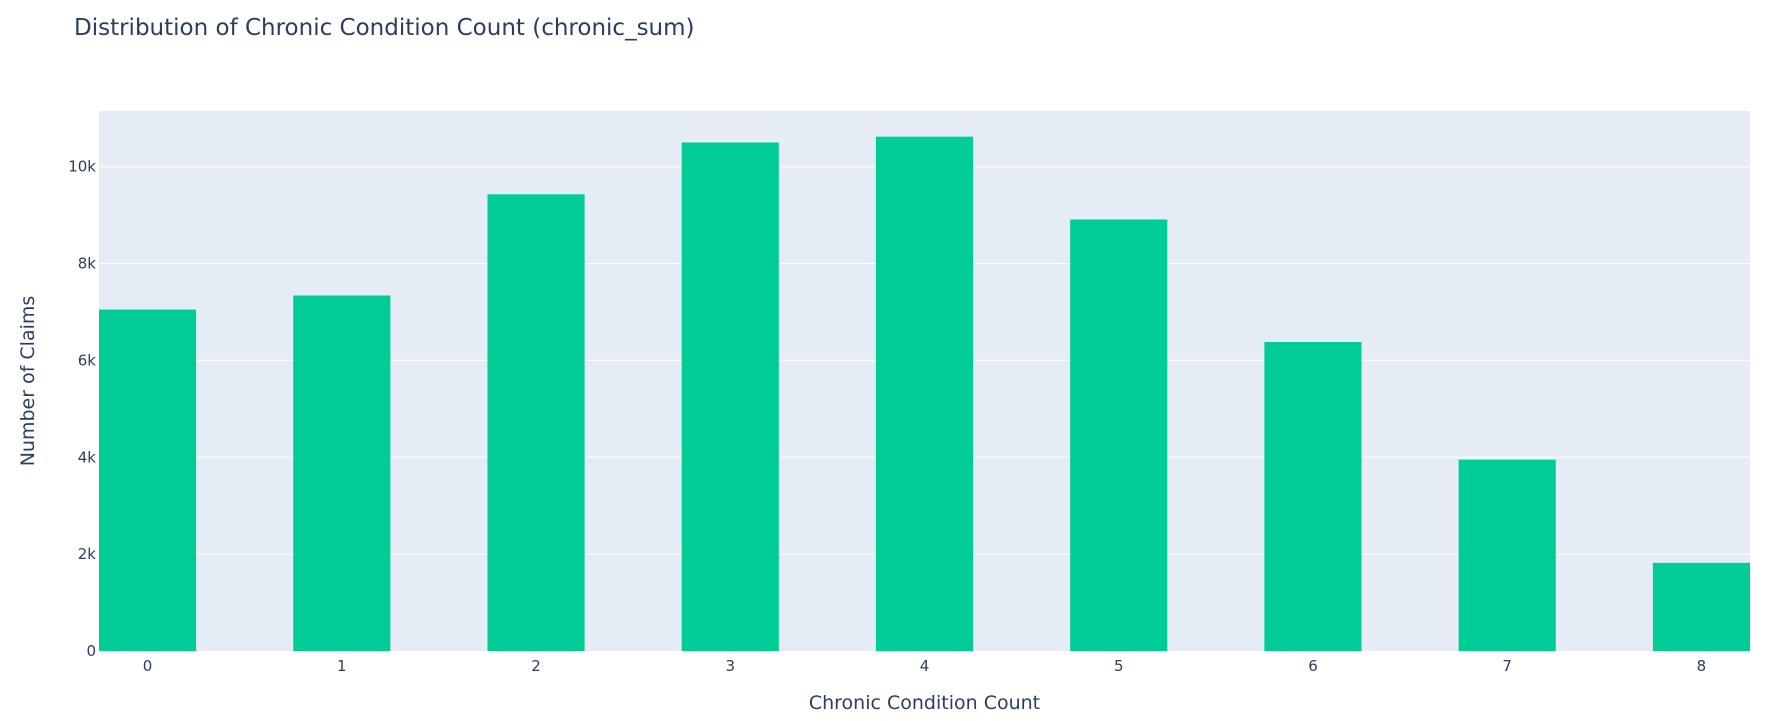  What do you see at coordinates (82, 409) in the screenshot?
I see `y-axis-ticks: 0 2k 4k 6k 8k 10k` at bounding box center [82, 409].